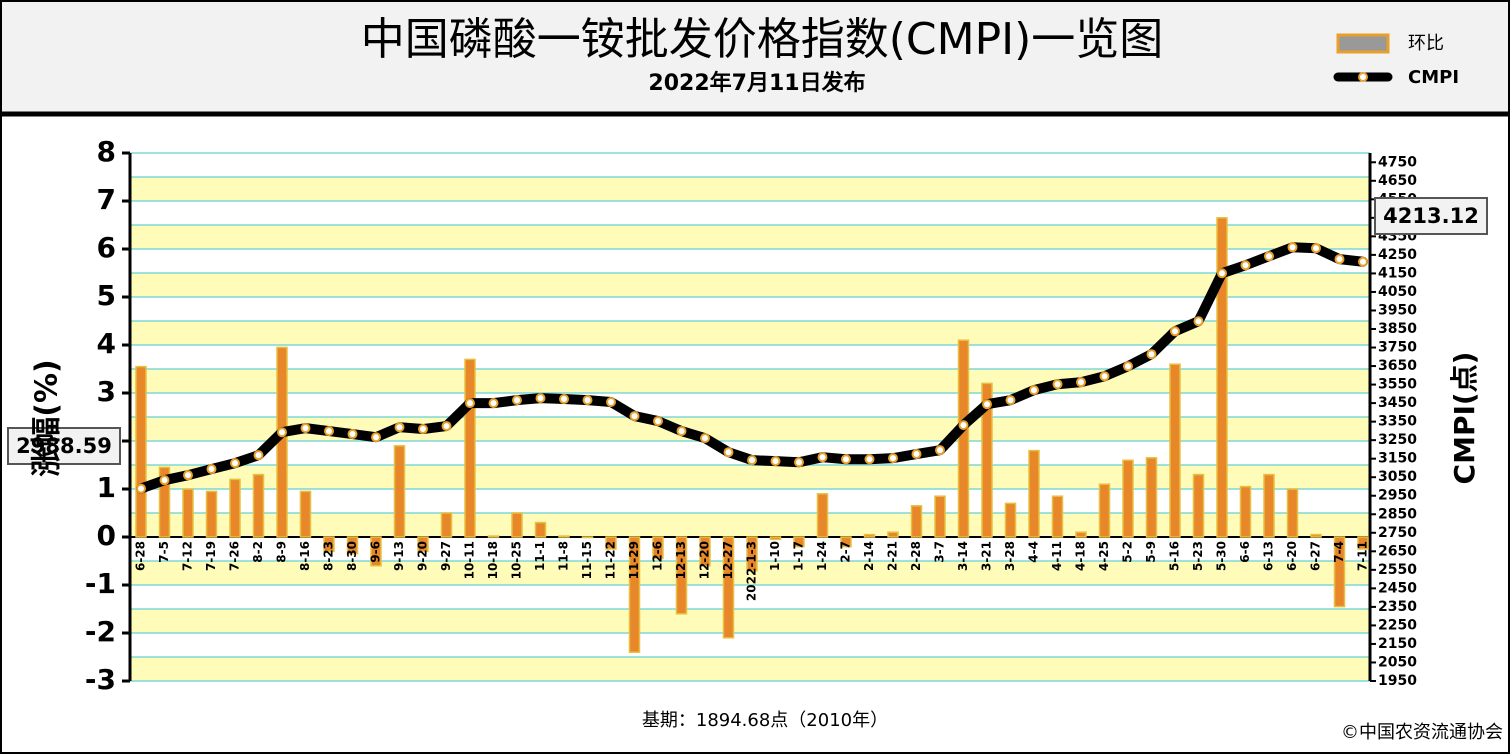 This screenshot has width=1512, height=755. Describe the element at coordinates (1397, 181) in the screenshot. I see `y2-tick-label: 4650` at that location.